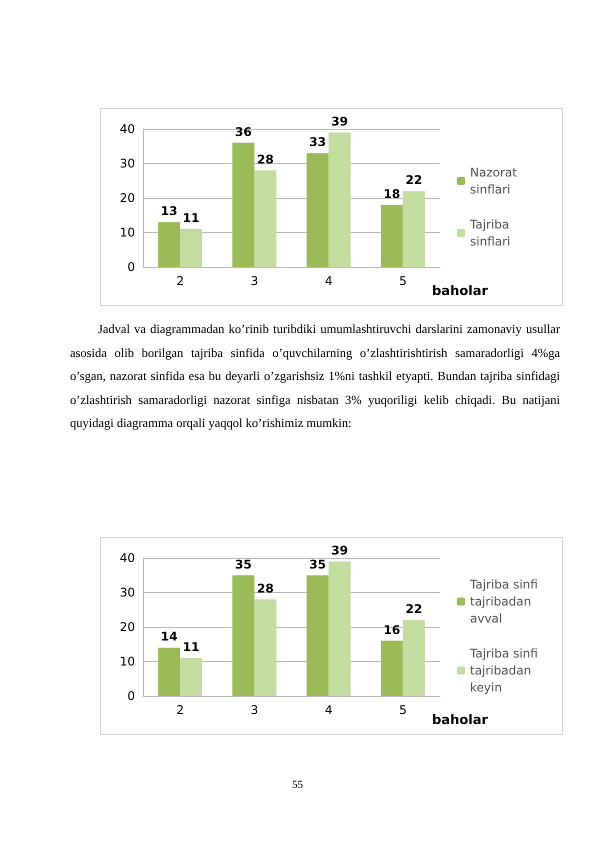  Describe the element at coordinates (315, 376) in the screenshot. I see `text: Jadval va diagrammadan ko’rinib turibdiki umumlashtiruvchi darslarini zamonaviy usullar asosida olib borilgan tajriba sinfida o’quvchilarning o’zlashtirishtirish samaradorligi 4%ga o’sgan, nazorat sinfida esa bu deyarli o’zgarishsiz 1%ni tashkil etyapti. Bundan tajriba sinfidagi o’zlashtirish samaradorligi nazorat sinfiga nisbatan 3% yuqoriligi kelib chiqadi. Bu natijani quyidagi diagramma orqali yaqqol ko’rishimiz mumkin:` at that location.